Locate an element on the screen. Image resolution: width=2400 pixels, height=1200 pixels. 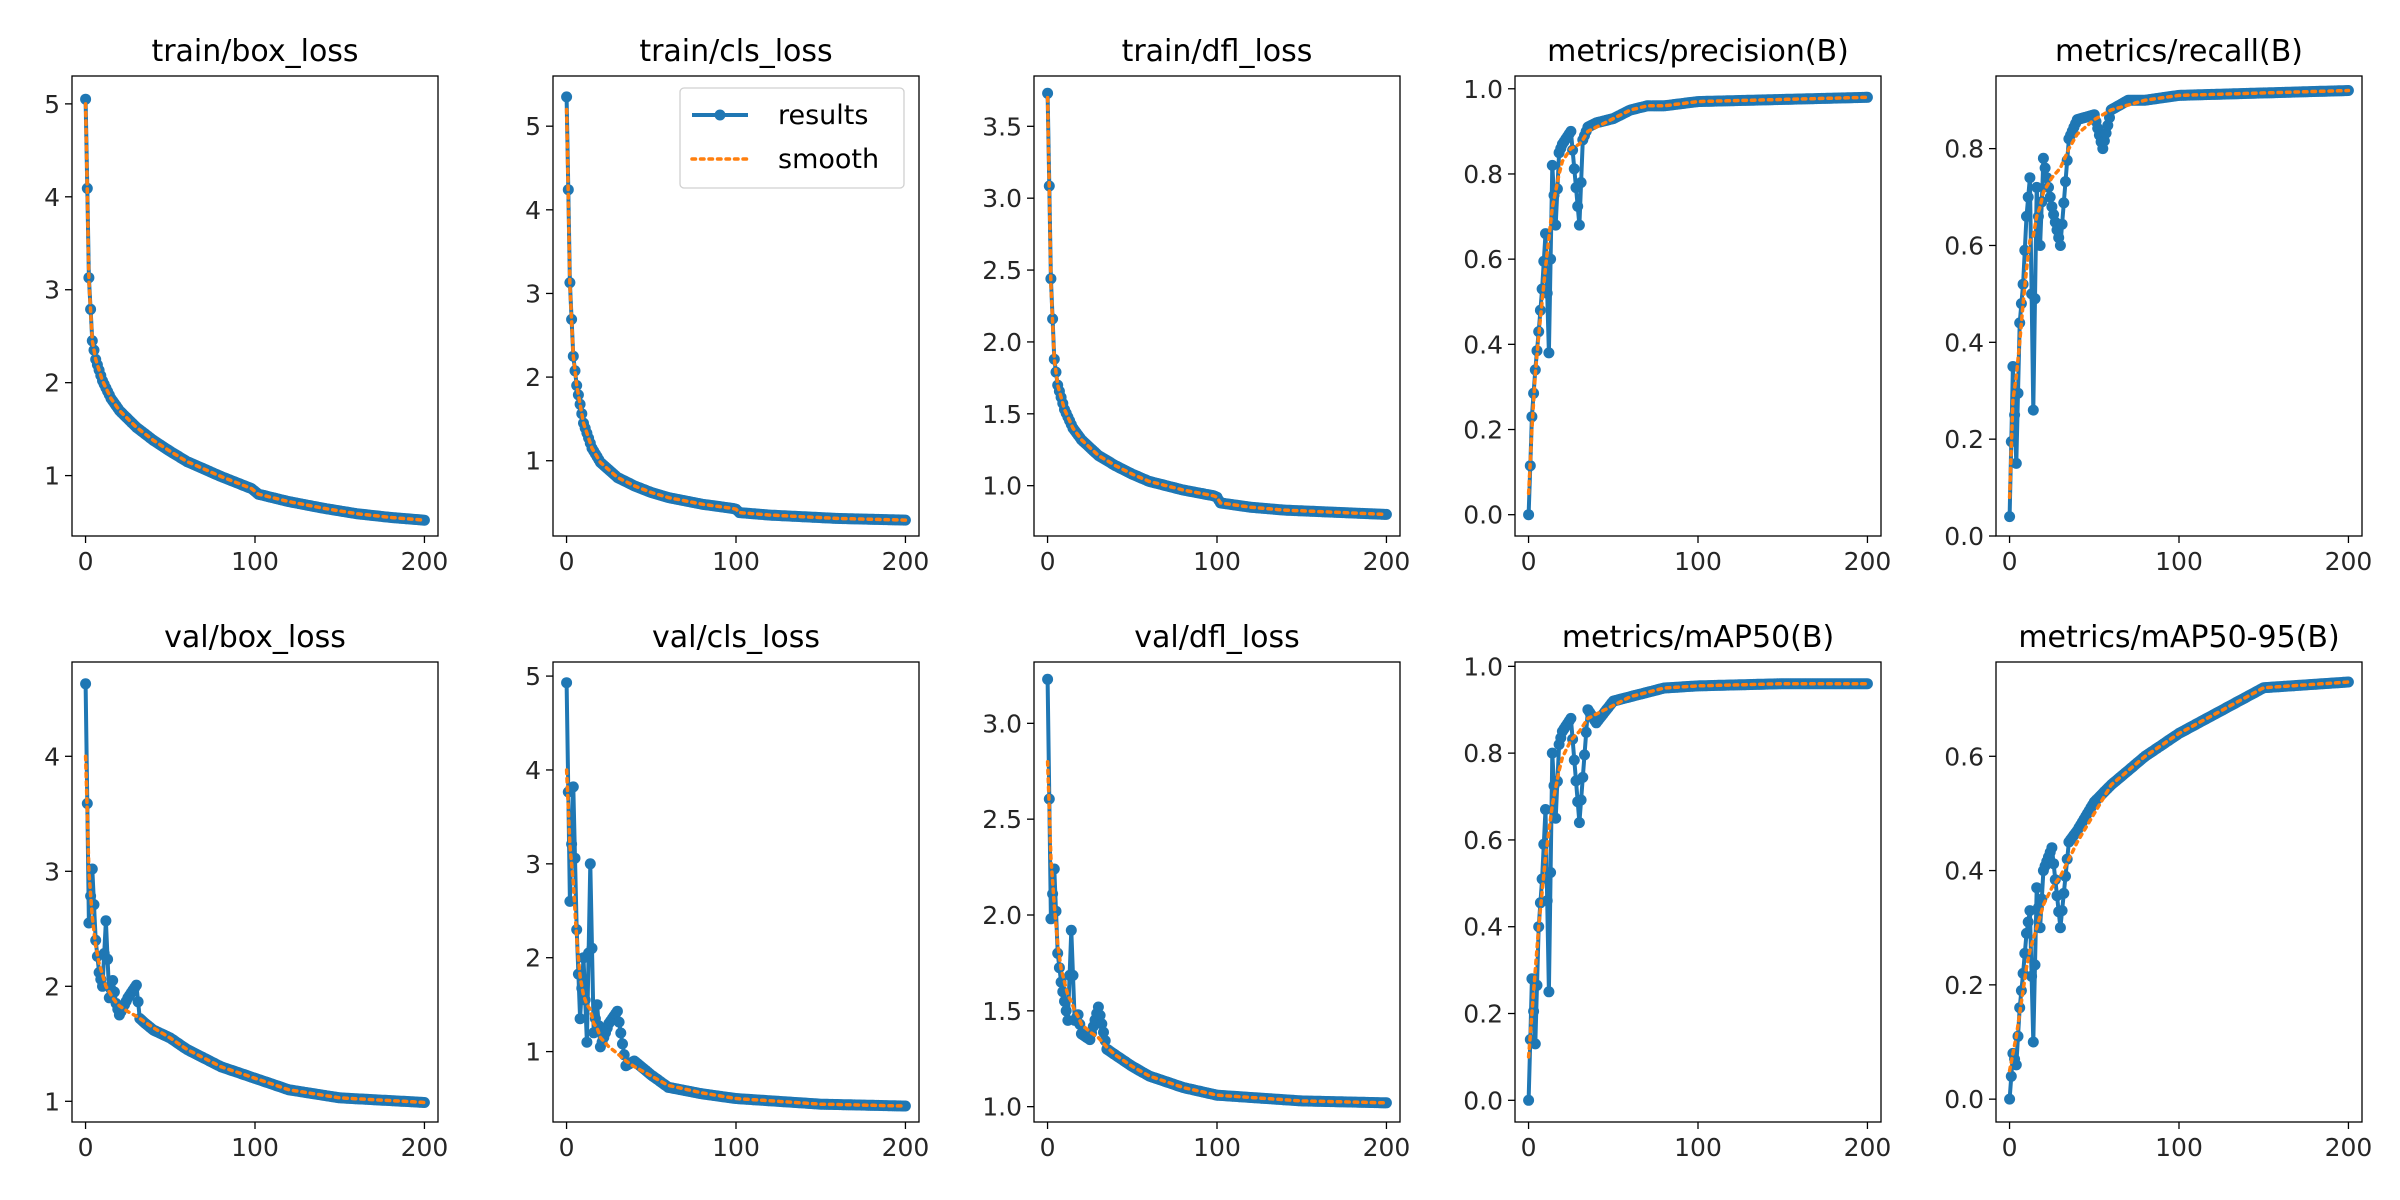
legend: results smooth is located at coordinates (792, 138).